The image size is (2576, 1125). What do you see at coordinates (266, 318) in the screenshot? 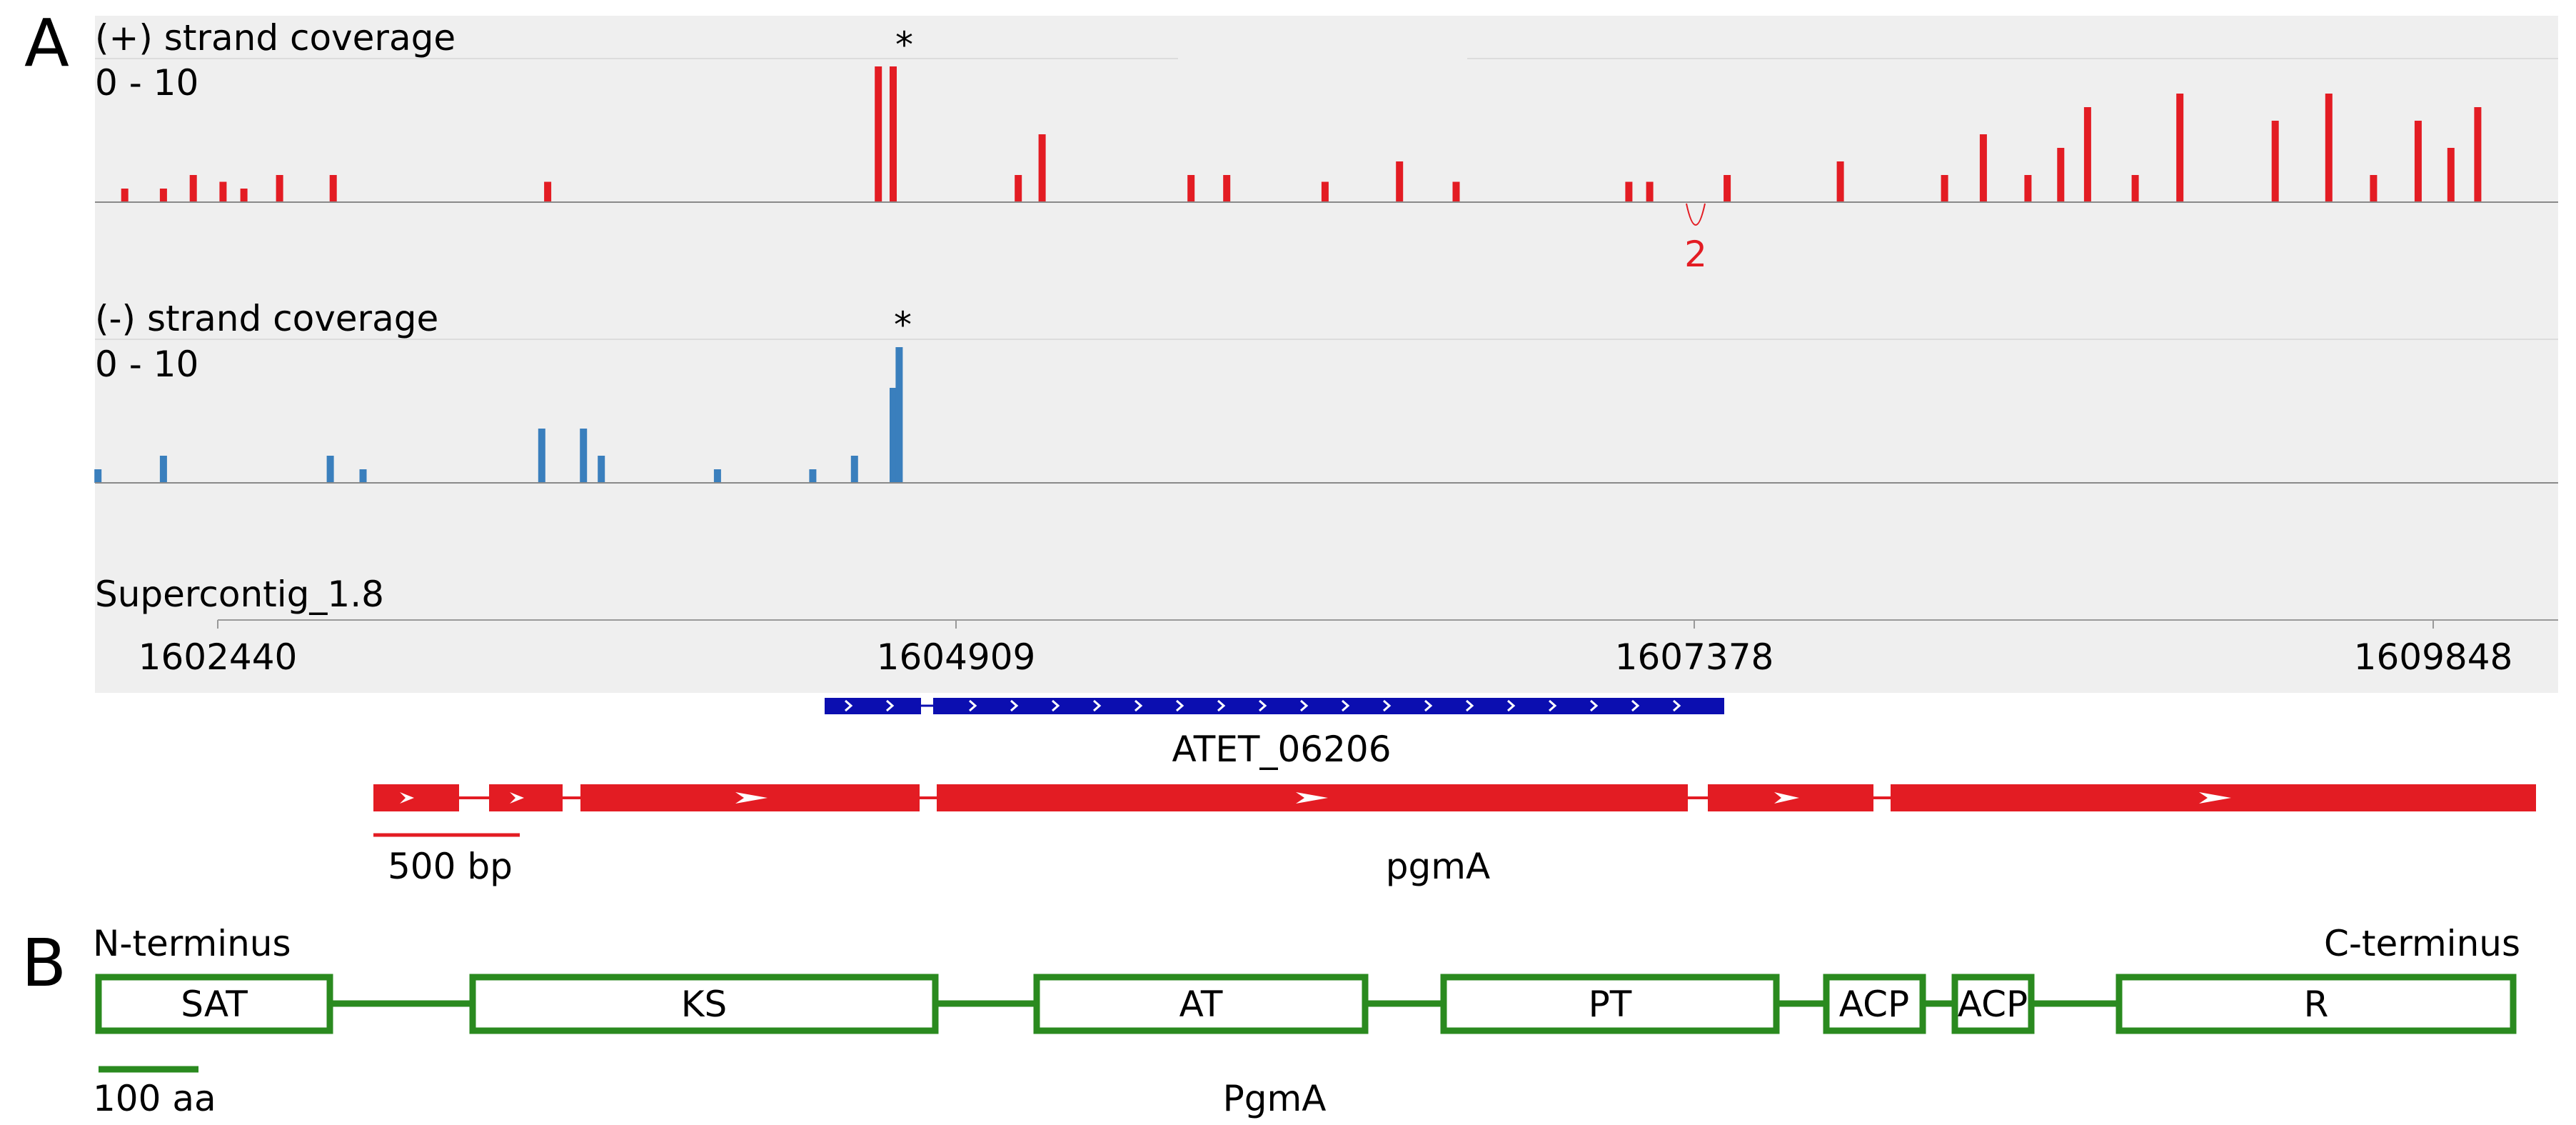
I see `minus-track-label: (-) strand coverage` at bounding box center [266, 318].